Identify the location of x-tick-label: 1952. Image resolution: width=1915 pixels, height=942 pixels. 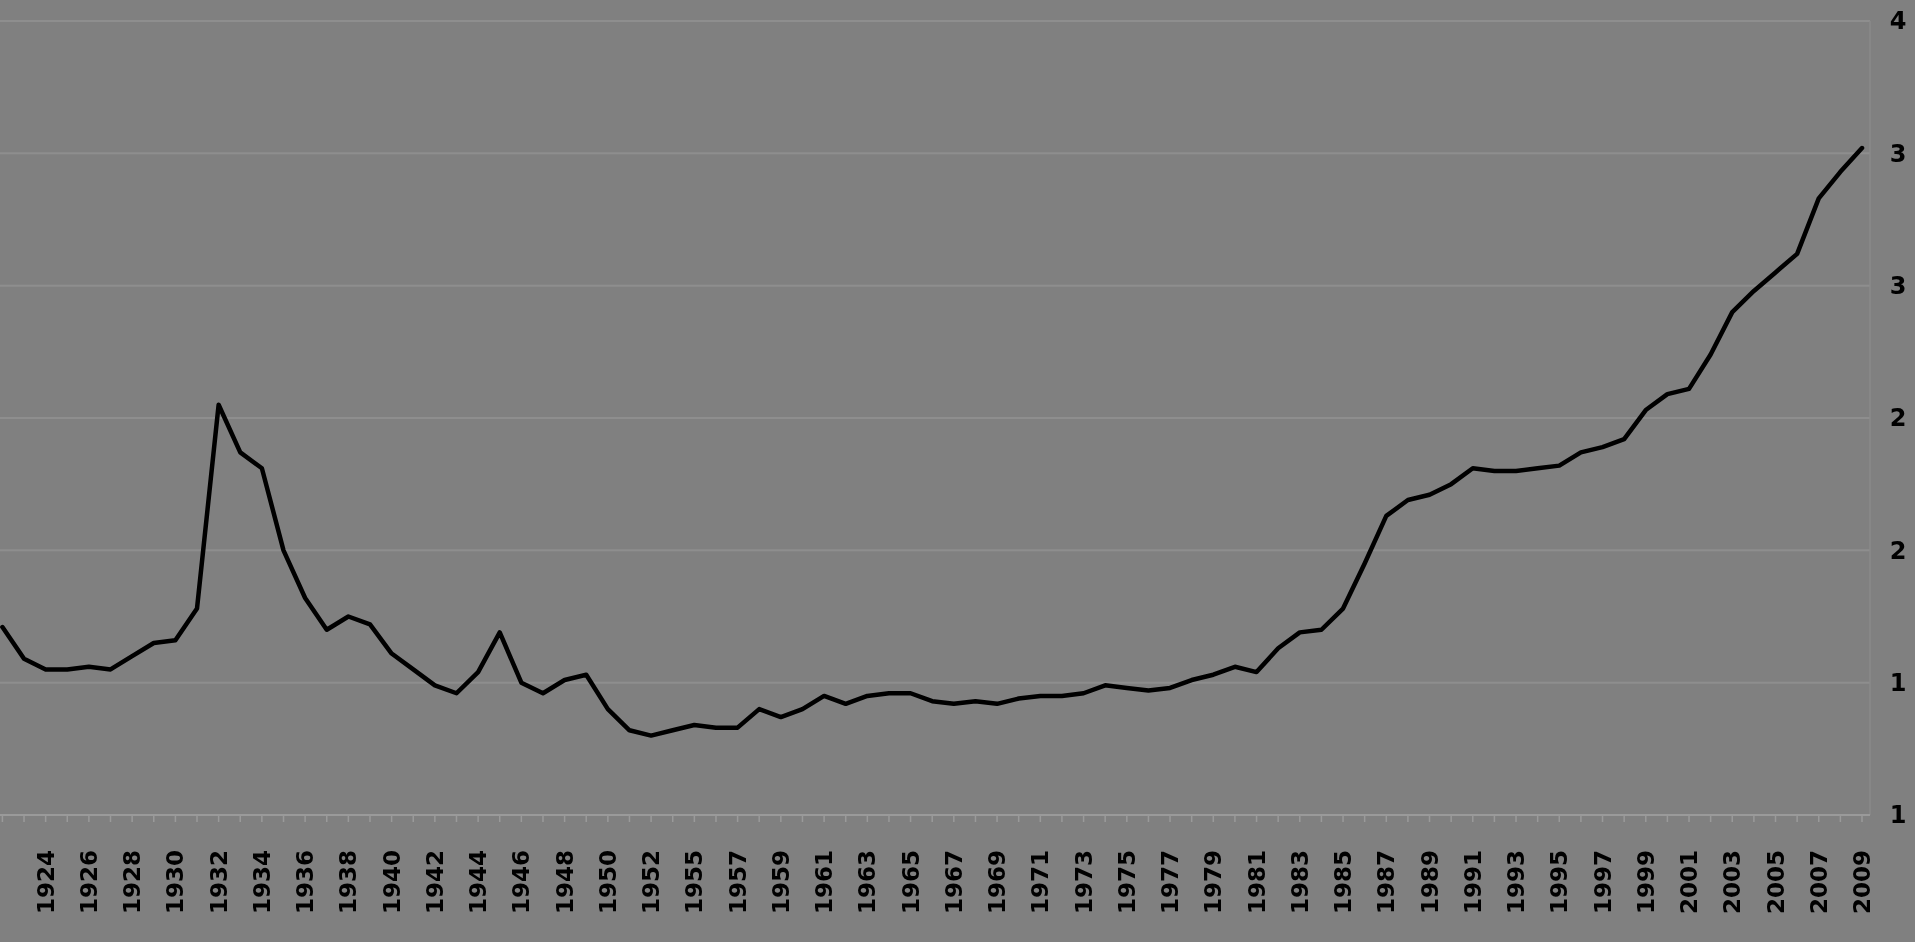
(651, 882).